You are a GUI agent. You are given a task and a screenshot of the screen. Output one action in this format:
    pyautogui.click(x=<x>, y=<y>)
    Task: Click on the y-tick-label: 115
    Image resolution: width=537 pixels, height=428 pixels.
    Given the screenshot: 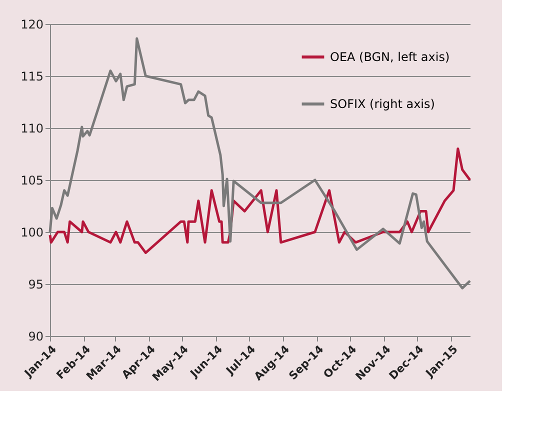 What is the action you would take?
    pyautogui.click(x=32, y=77)
    